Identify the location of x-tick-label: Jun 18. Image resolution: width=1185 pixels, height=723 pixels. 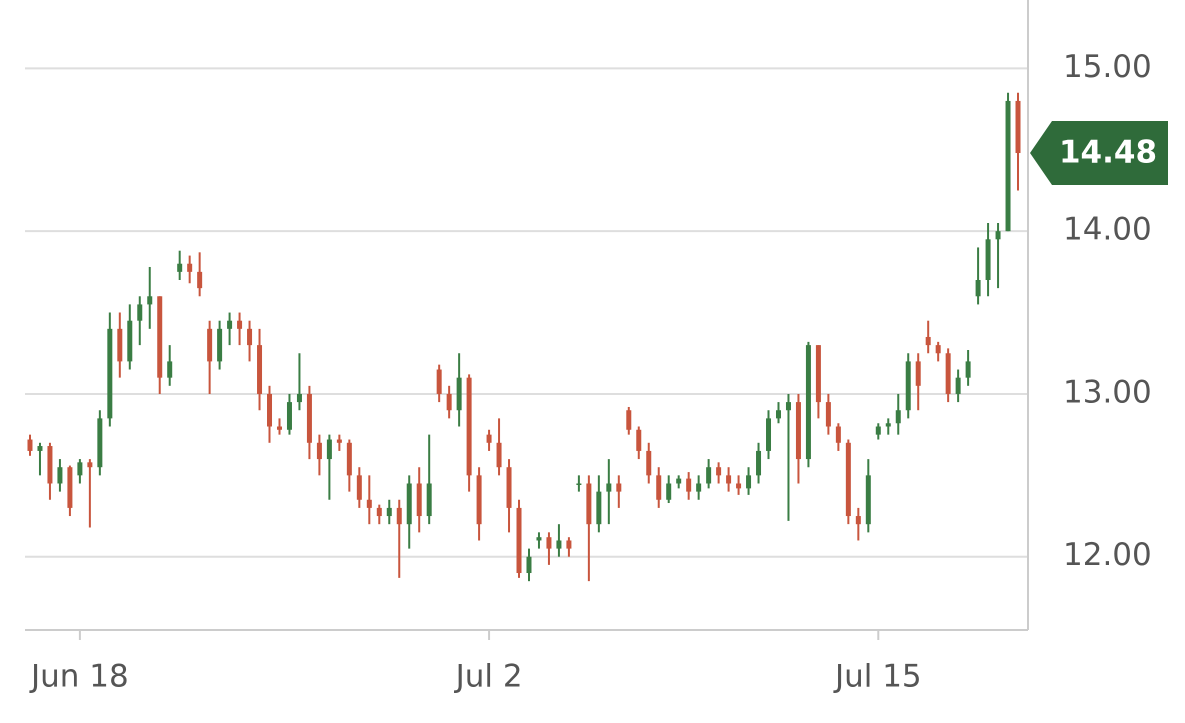
(79, 677).